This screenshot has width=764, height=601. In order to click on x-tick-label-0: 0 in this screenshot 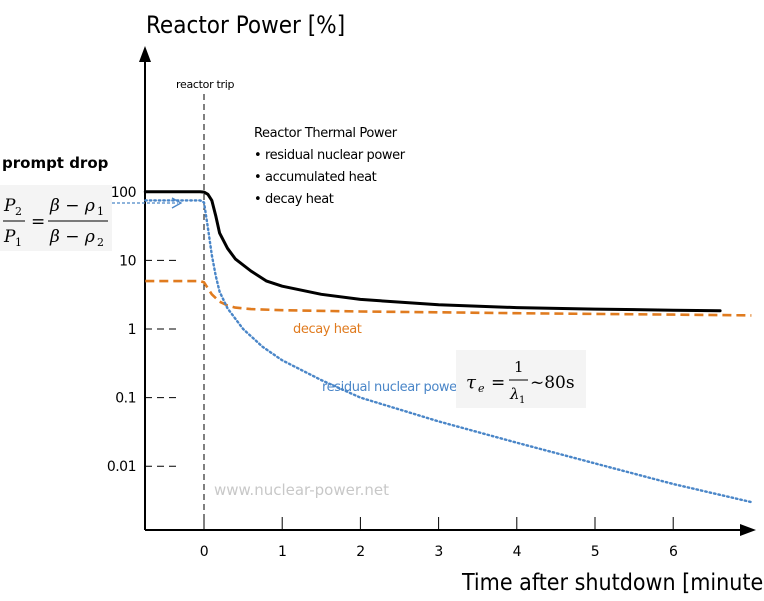, I will do `click(204, 552)`.